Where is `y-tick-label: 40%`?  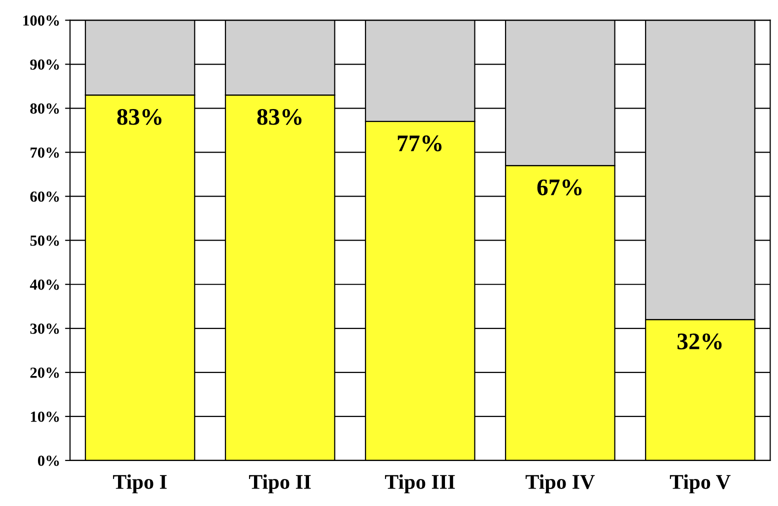 y-tick-label: 40% is located at coordinates (44, 285).